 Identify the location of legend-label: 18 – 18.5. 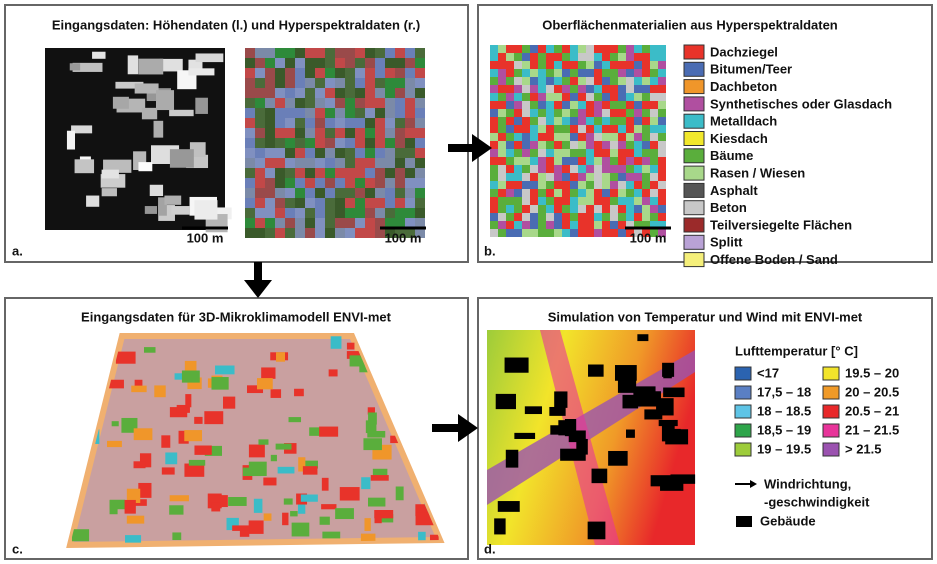
(784, 410).